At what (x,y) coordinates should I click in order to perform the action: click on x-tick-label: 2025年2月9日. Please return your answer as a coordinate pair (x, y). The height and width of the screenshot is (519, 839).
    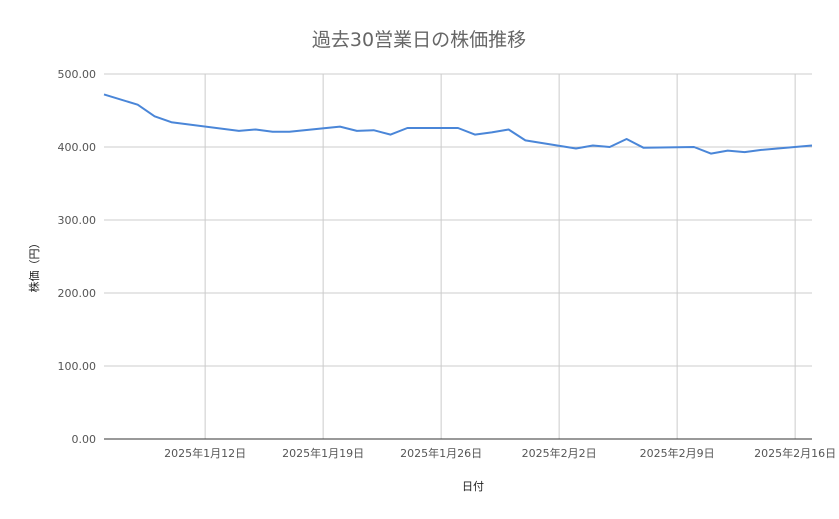
    Looking at the image, I should click on (677, 453).